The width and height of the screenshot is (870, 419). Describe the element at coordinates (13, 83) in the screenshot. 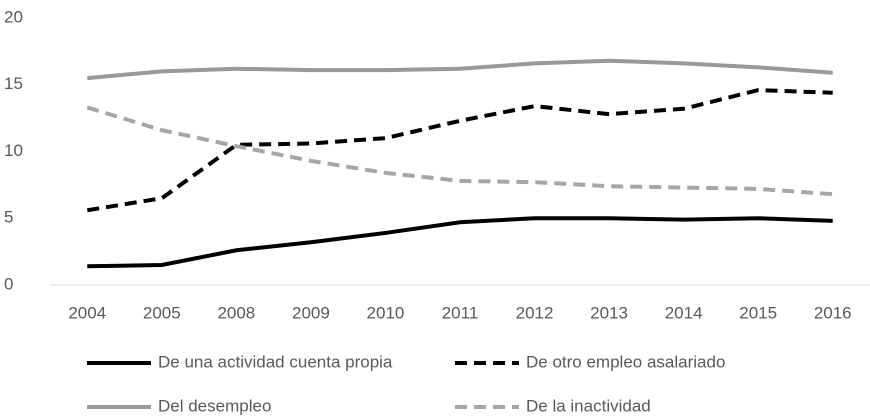

I see `y-tick-label: 15` at that location.